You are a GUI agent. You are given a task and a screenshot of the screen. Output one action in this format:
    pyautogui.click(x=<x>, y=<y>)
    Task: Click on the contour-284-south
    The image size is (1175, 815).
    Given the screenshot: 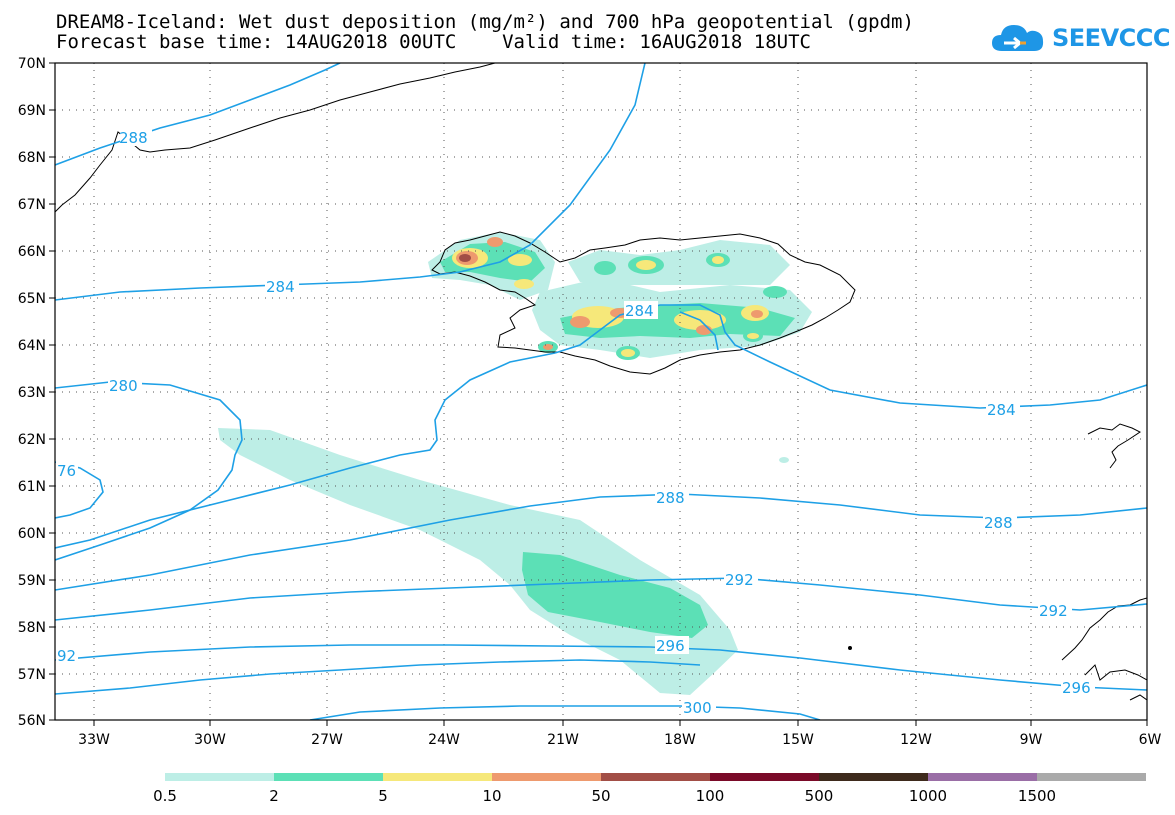 What is the action you would take?
    pyautogui.click(x=305, y=450)
    